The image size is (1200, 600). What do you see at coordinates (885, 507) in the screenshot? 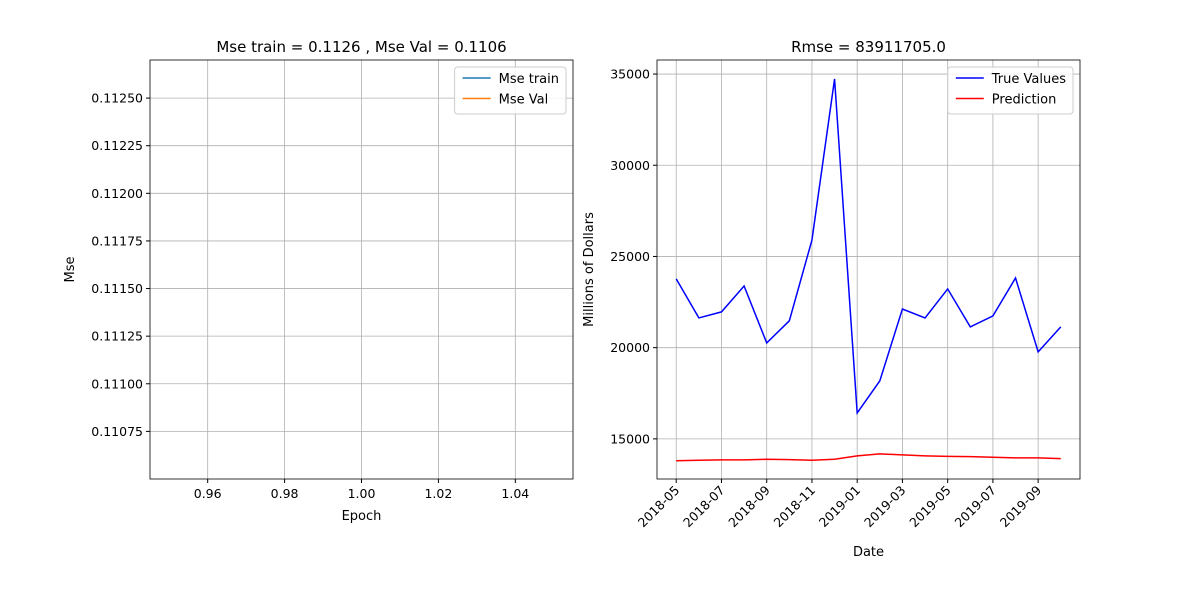
I see `x-tick-label: 2019-03` at bounding box center [885, 507].